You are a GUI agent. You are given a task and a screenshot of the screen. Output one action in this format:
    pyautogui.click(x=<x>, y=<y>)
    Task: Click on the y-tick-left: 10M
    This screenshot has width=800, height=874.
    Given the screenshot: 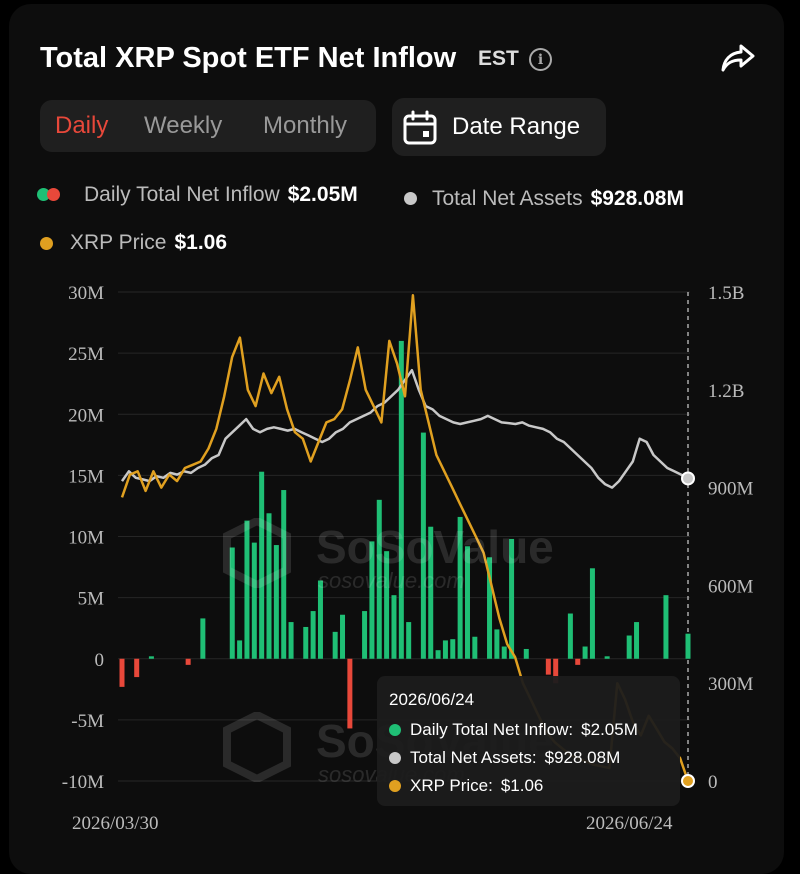 What is the action you would take?
    pyautogui.click(x=86, y=538)
    